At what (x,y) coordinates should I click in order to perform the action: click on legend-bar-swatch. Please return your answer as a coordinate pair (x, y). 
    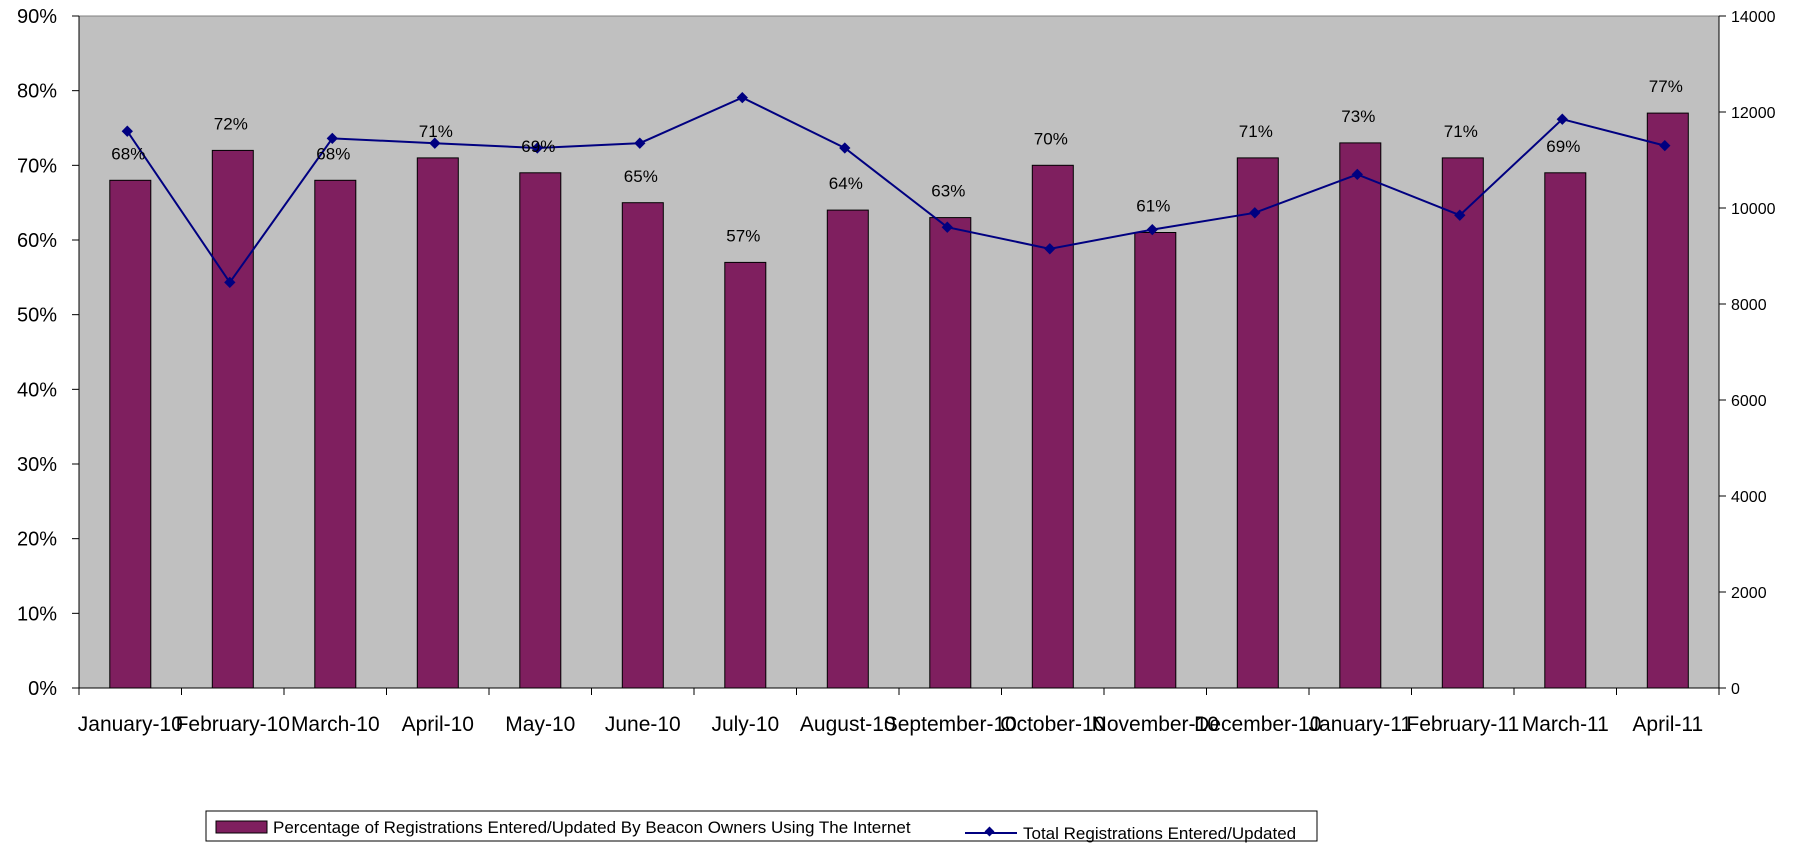
    Looking at the image, I should click on (241, 827).